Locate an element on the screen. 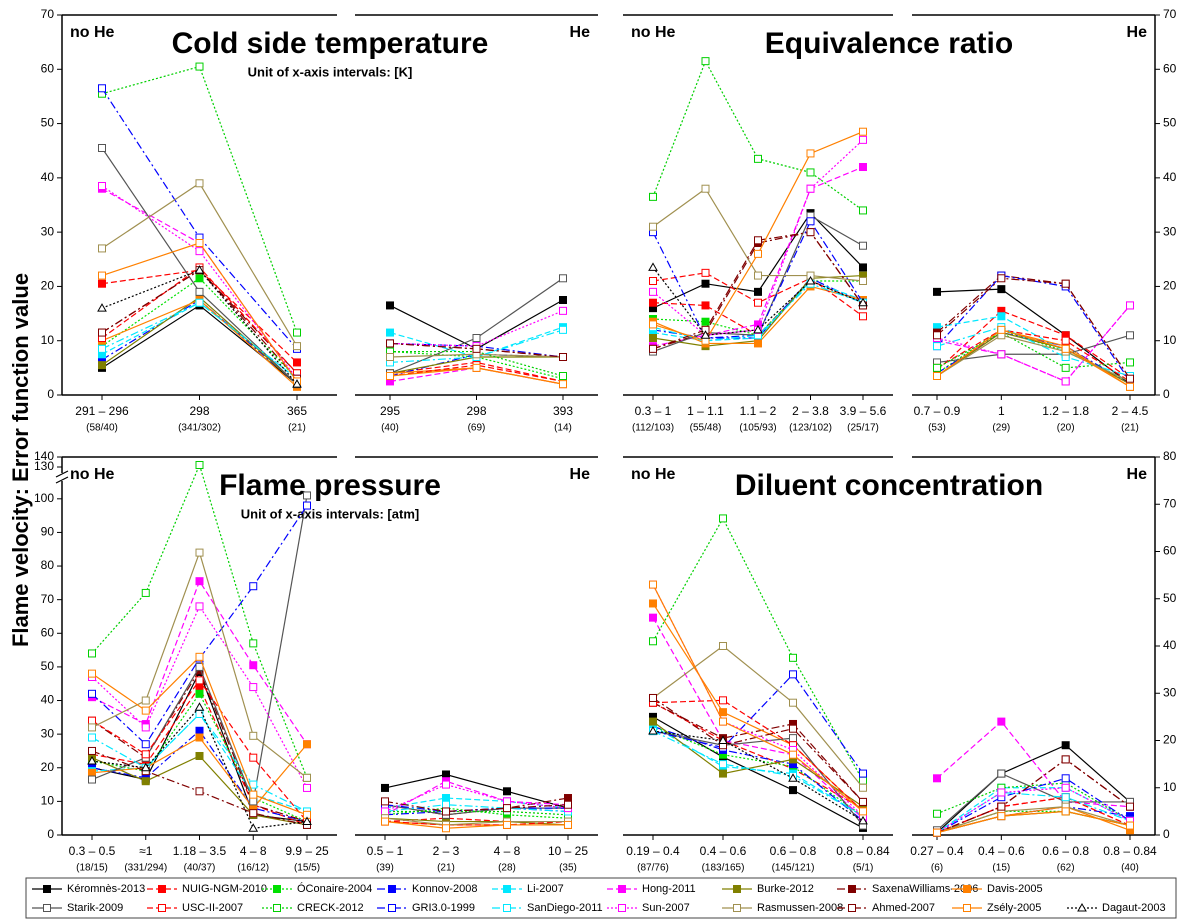 Image resolution: width=1195 pixels, height=923 pixels. x-tick-sublabel: (40/37) is located at coordinates (200, 868).